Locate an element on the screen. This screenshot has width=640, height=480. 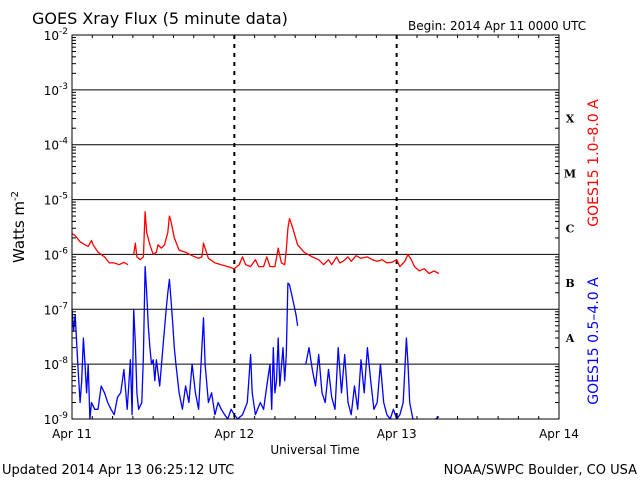
series-legend-long: GOES15 1.0–8.0 A is located at coordinates (594, 163).